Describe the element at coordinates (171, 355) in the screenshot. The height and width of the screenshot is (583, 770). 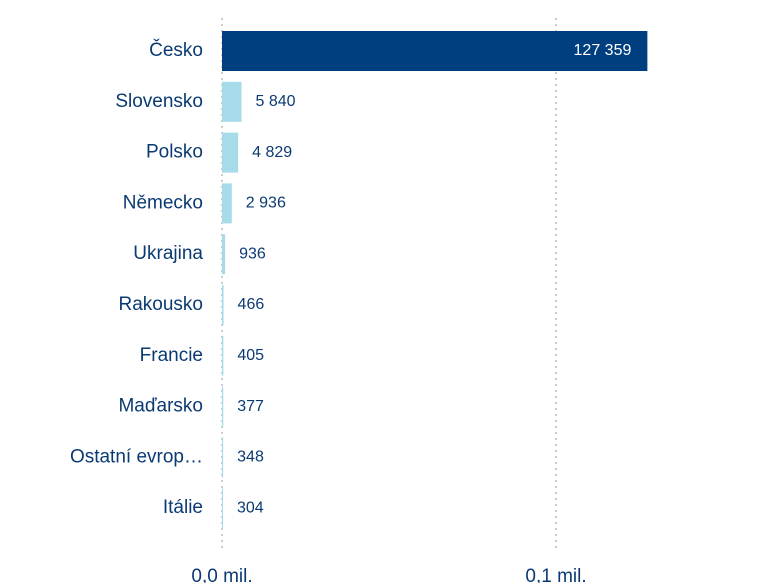
I see `category-label: Francie` at that location.